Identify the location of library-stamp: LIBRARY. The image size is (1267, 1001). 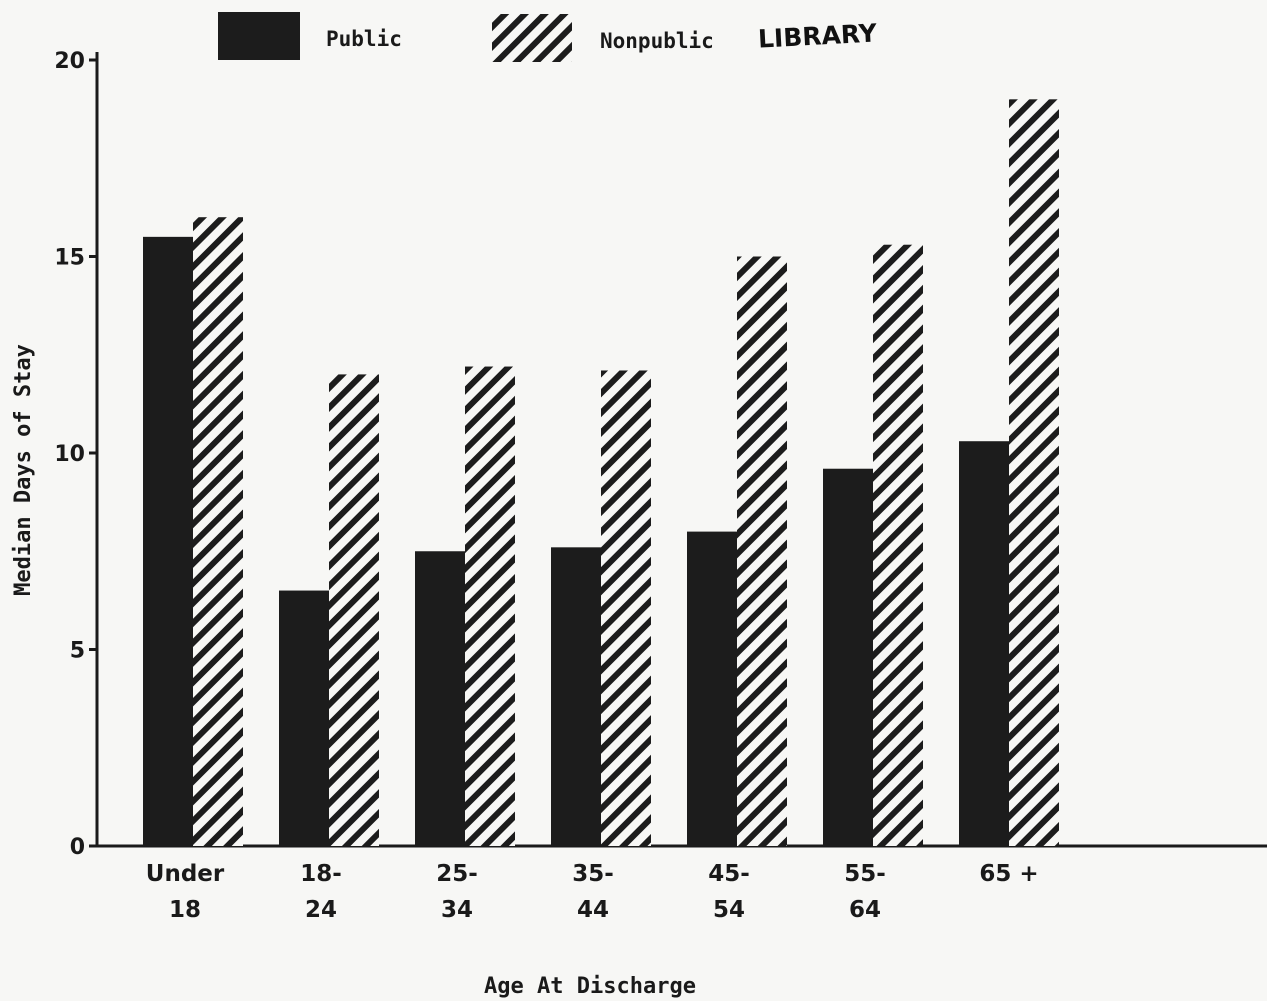
(817, 35).